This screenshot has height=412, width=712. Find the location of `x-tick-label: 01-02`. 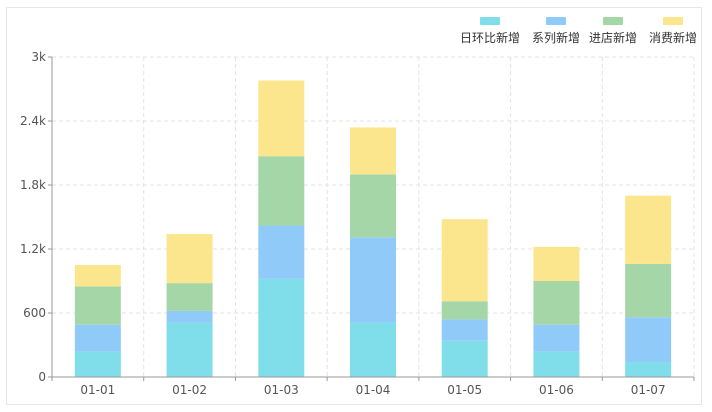

x-tick-label: 01-02 is located at coordinates (189, 390).